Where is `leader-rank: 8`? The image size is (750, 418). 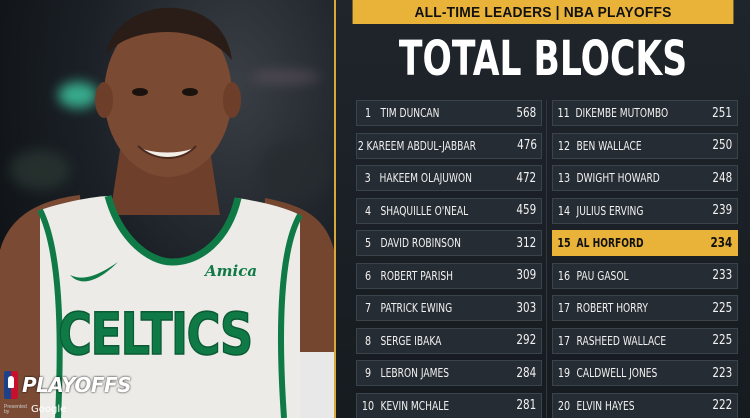 leader-rank: 8 is located at coordinates (368, 340).